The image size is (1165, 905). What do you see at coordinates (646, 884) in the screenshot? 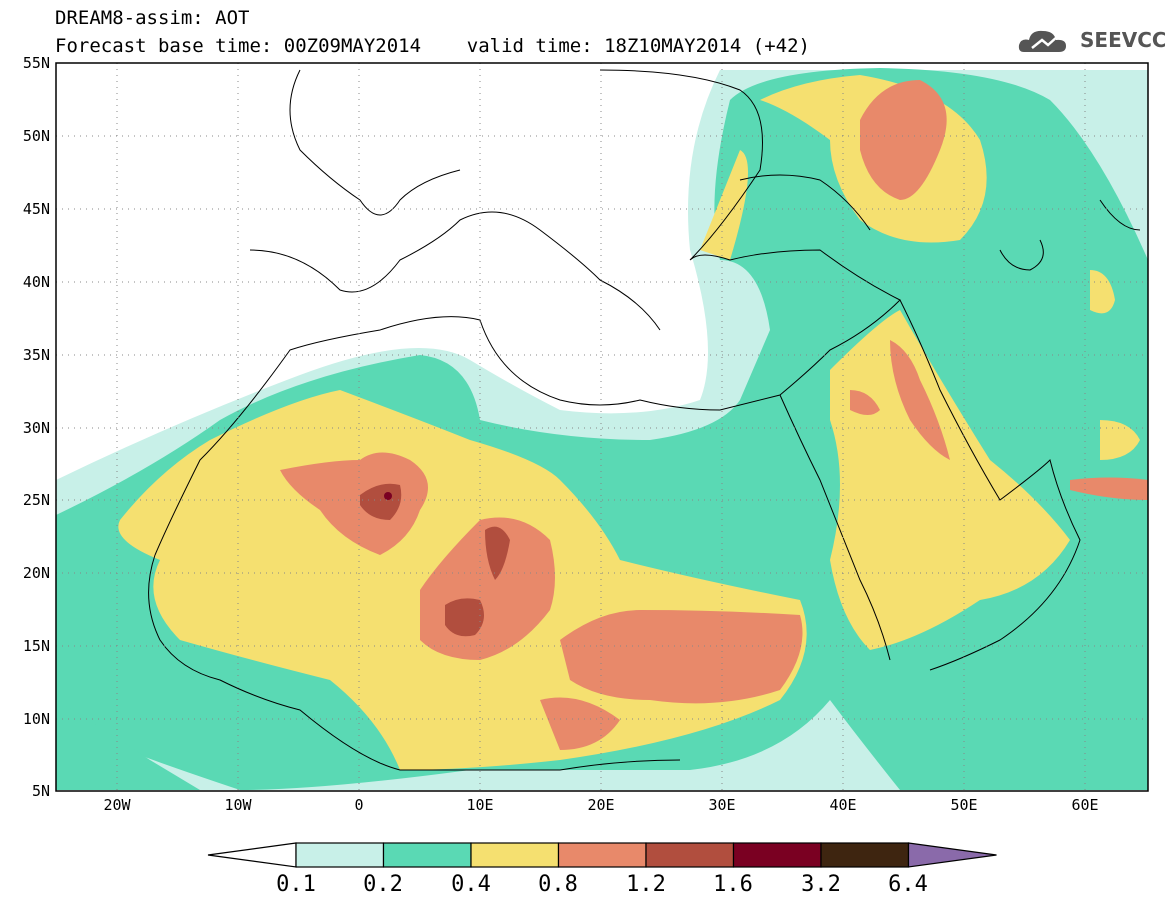
I see `colorbar-label: 1.2` at bounding box center [646, 884].